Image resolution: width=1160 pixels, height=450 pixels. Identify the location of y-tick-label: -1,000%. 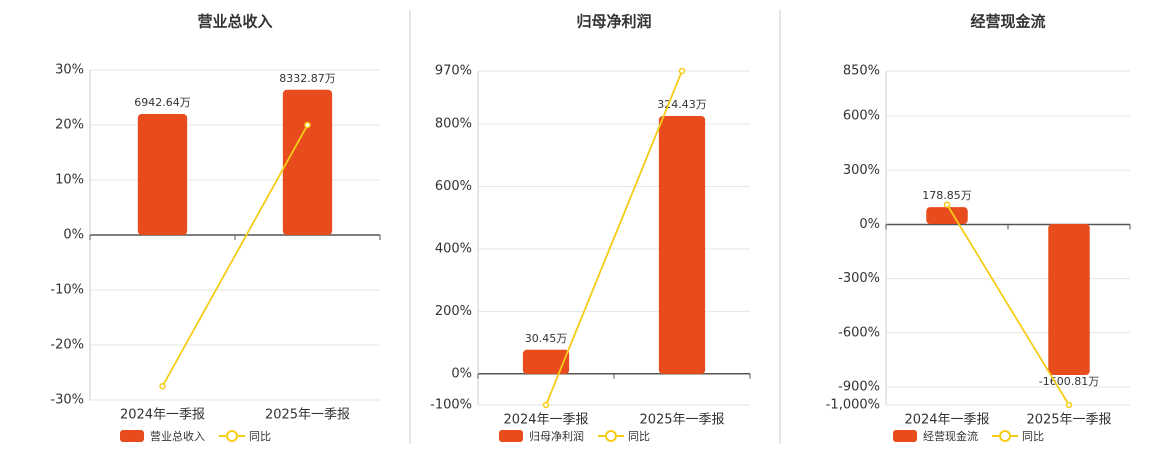
(853, 405).